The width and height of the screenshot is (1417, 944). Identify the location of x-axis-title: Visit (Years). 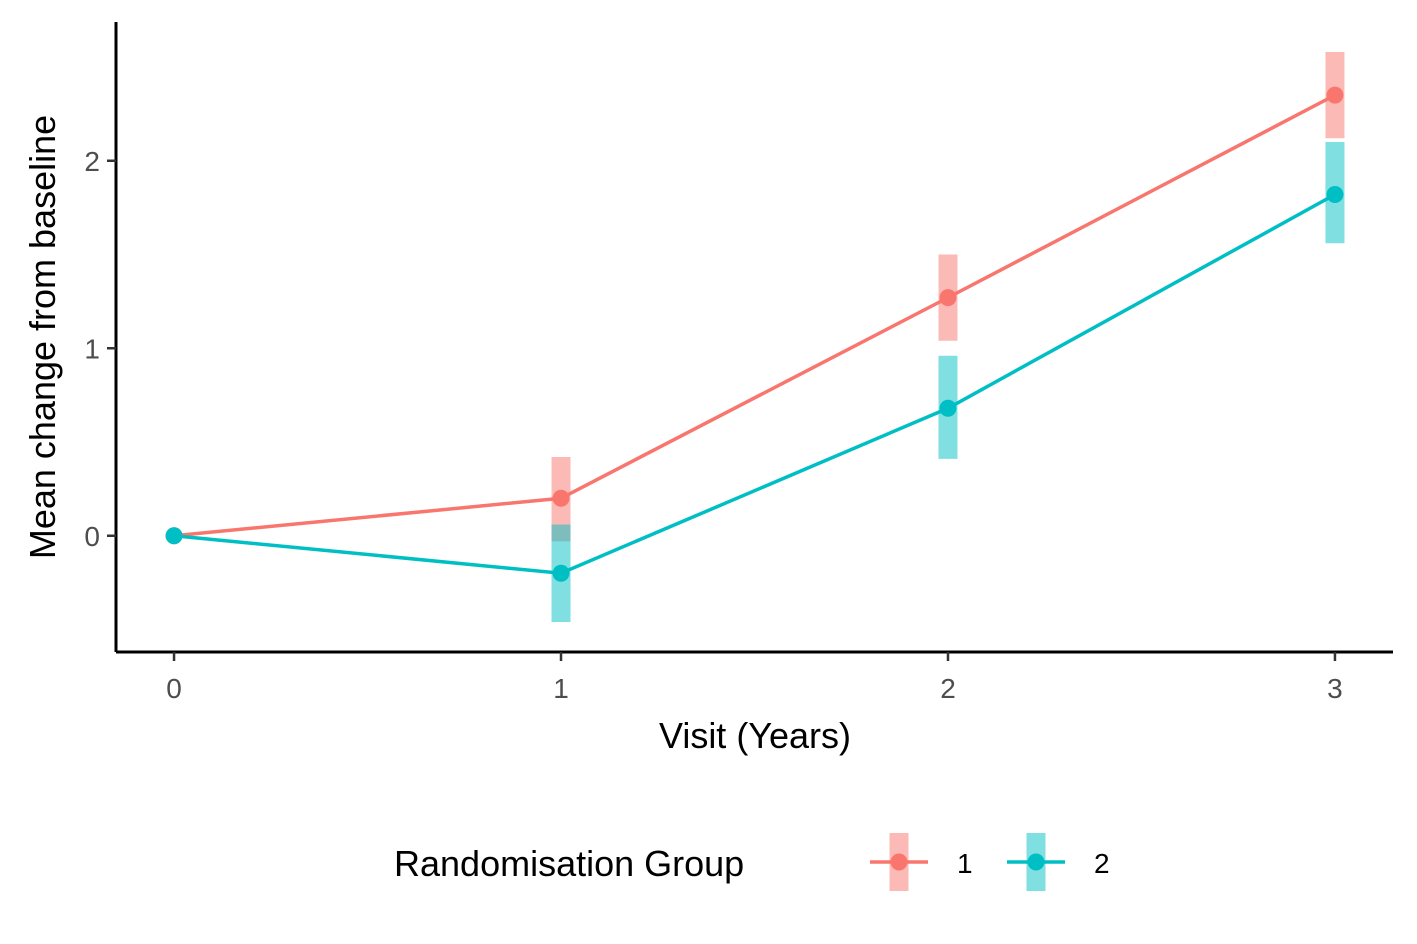
(755, 735).